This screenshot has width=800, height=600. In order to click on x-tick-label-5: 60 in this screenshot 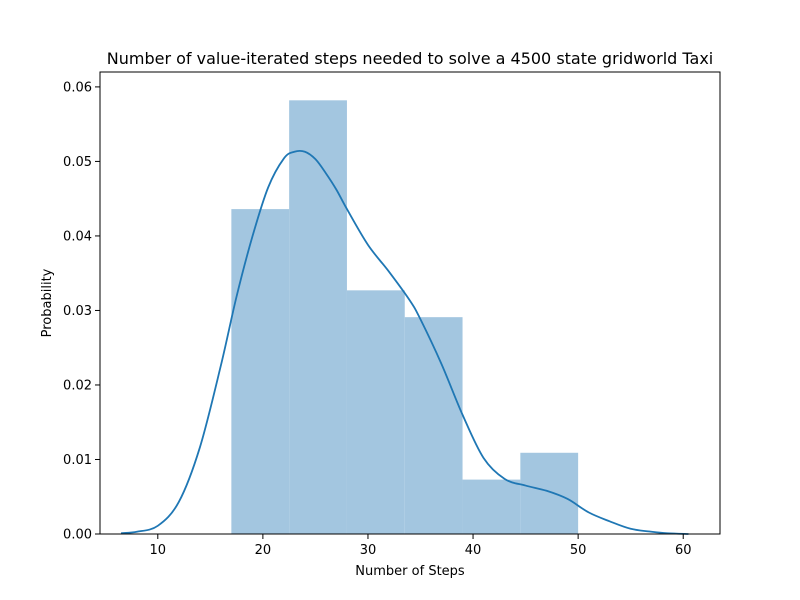, I will do `click(683, 550)`.